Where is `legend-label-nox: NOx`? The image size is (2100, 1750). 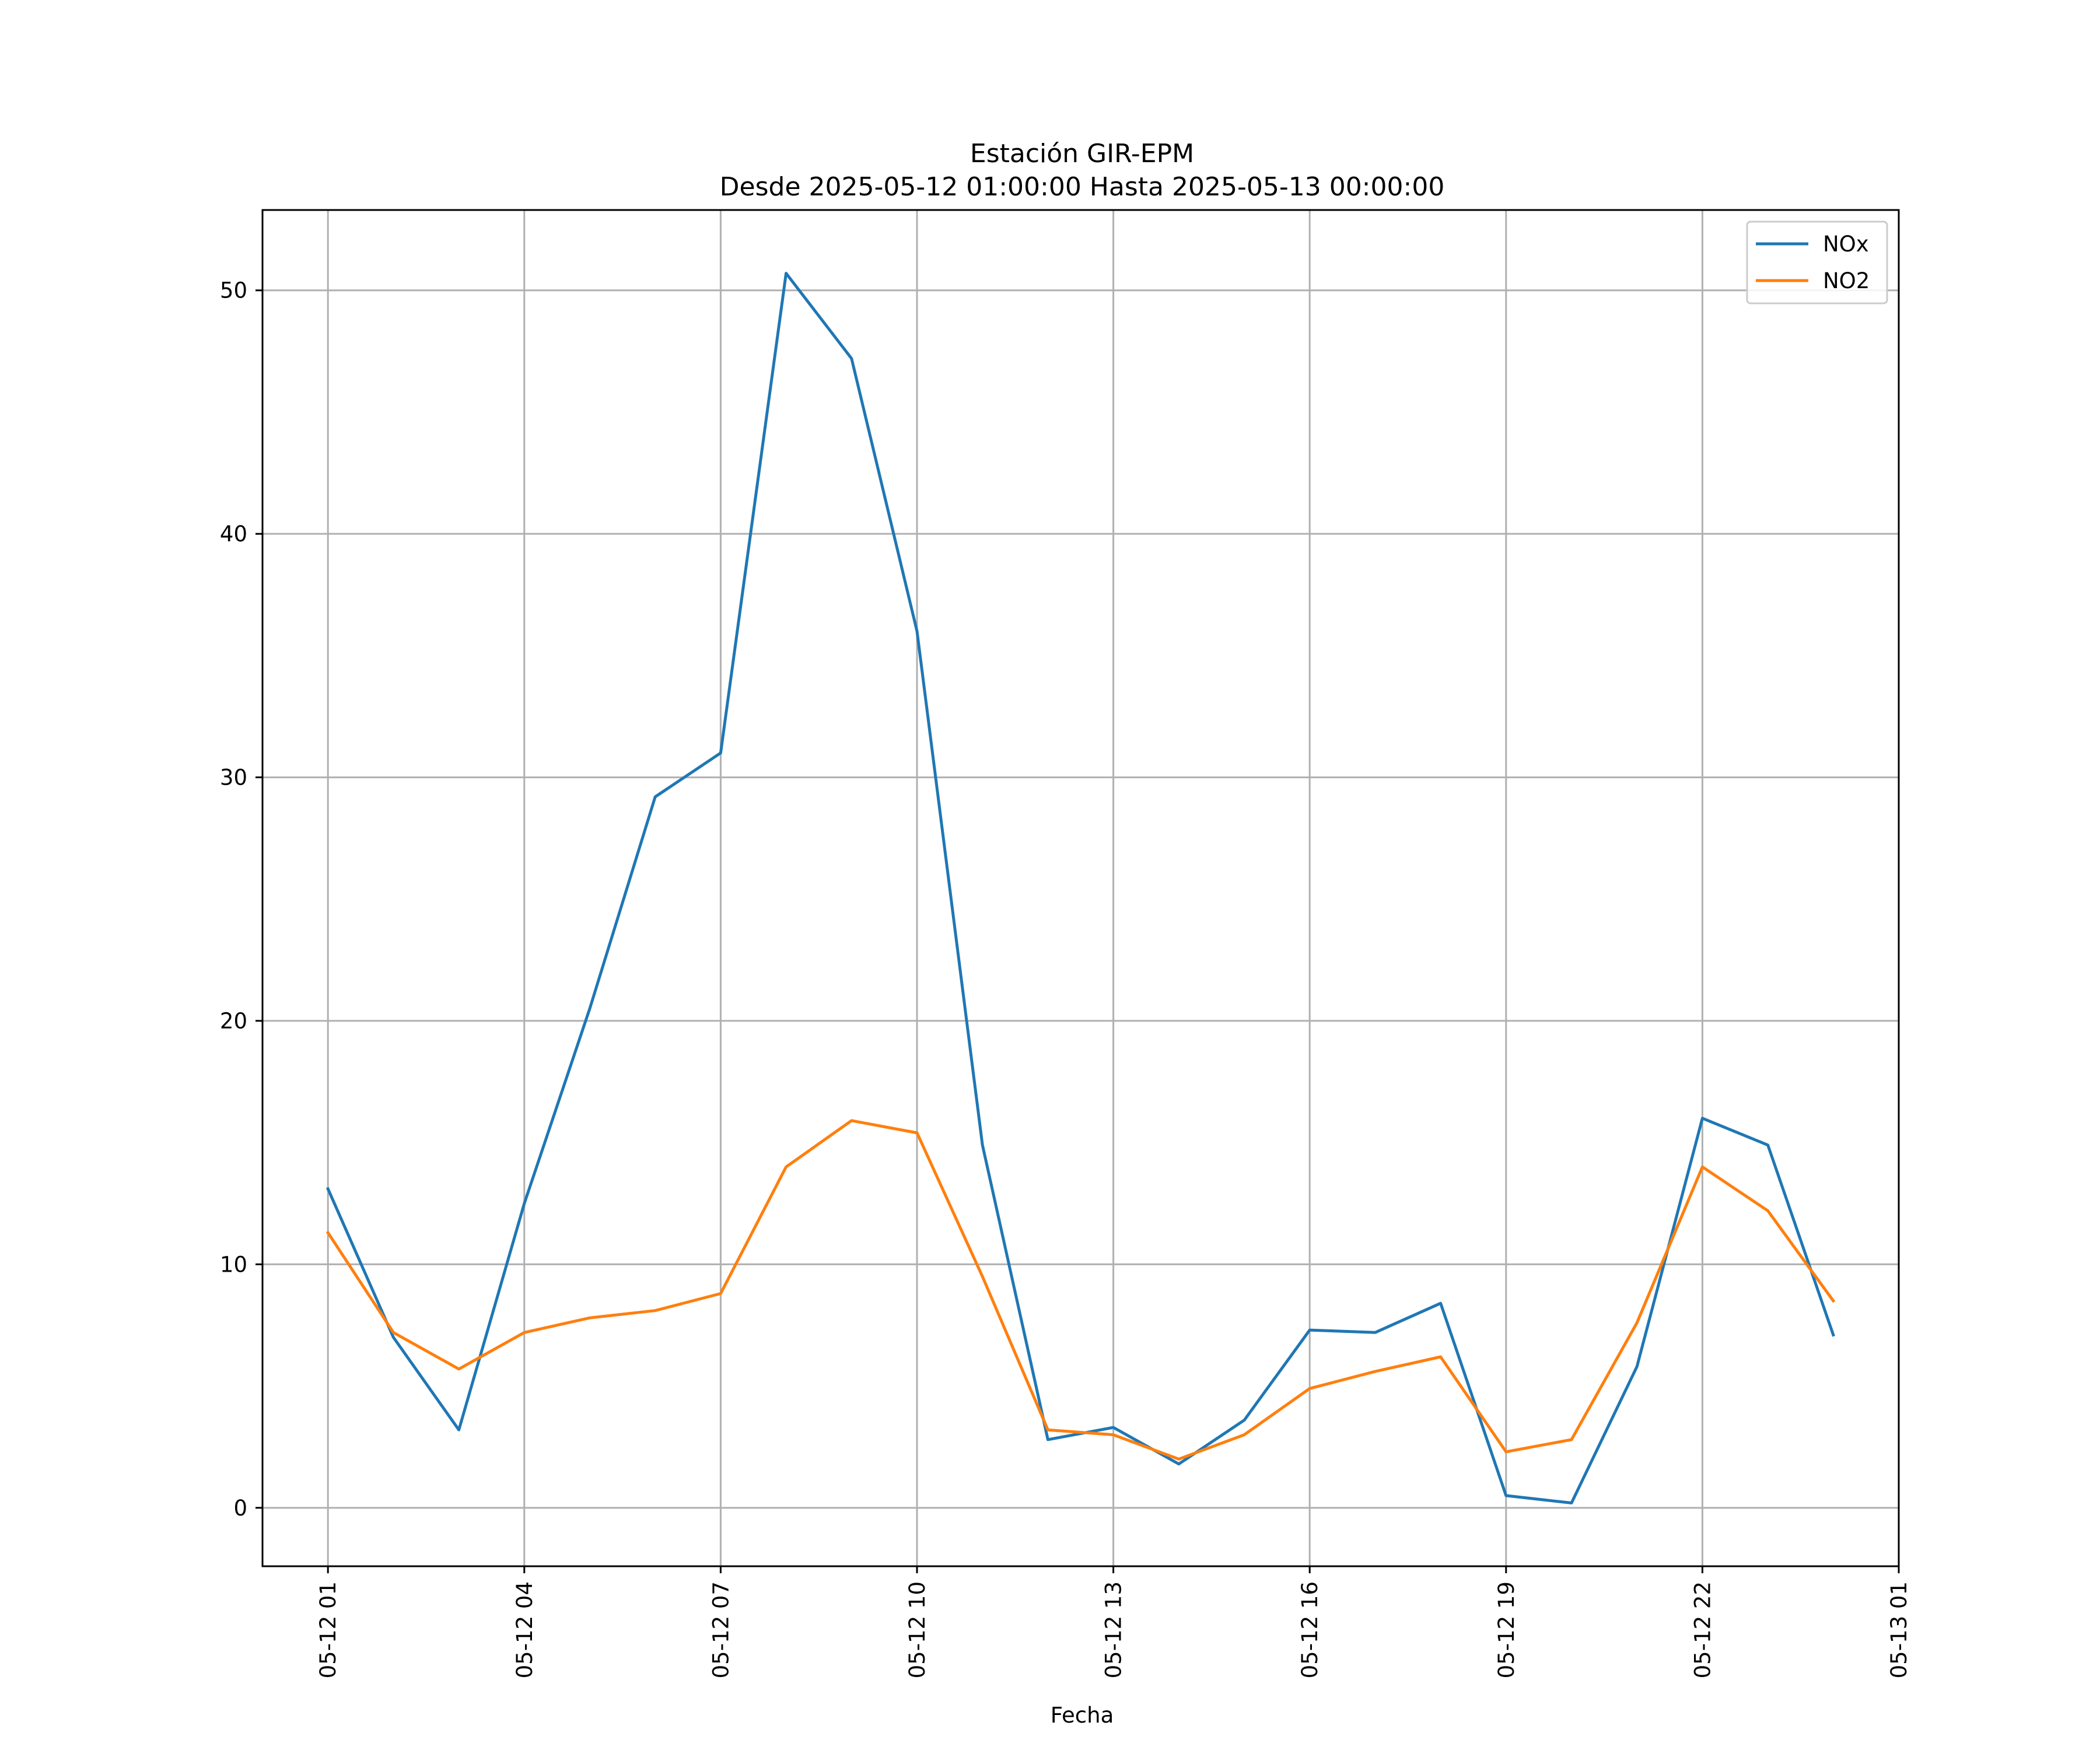 legend-label-nox: NOx is located at coordinates (1846, 244).